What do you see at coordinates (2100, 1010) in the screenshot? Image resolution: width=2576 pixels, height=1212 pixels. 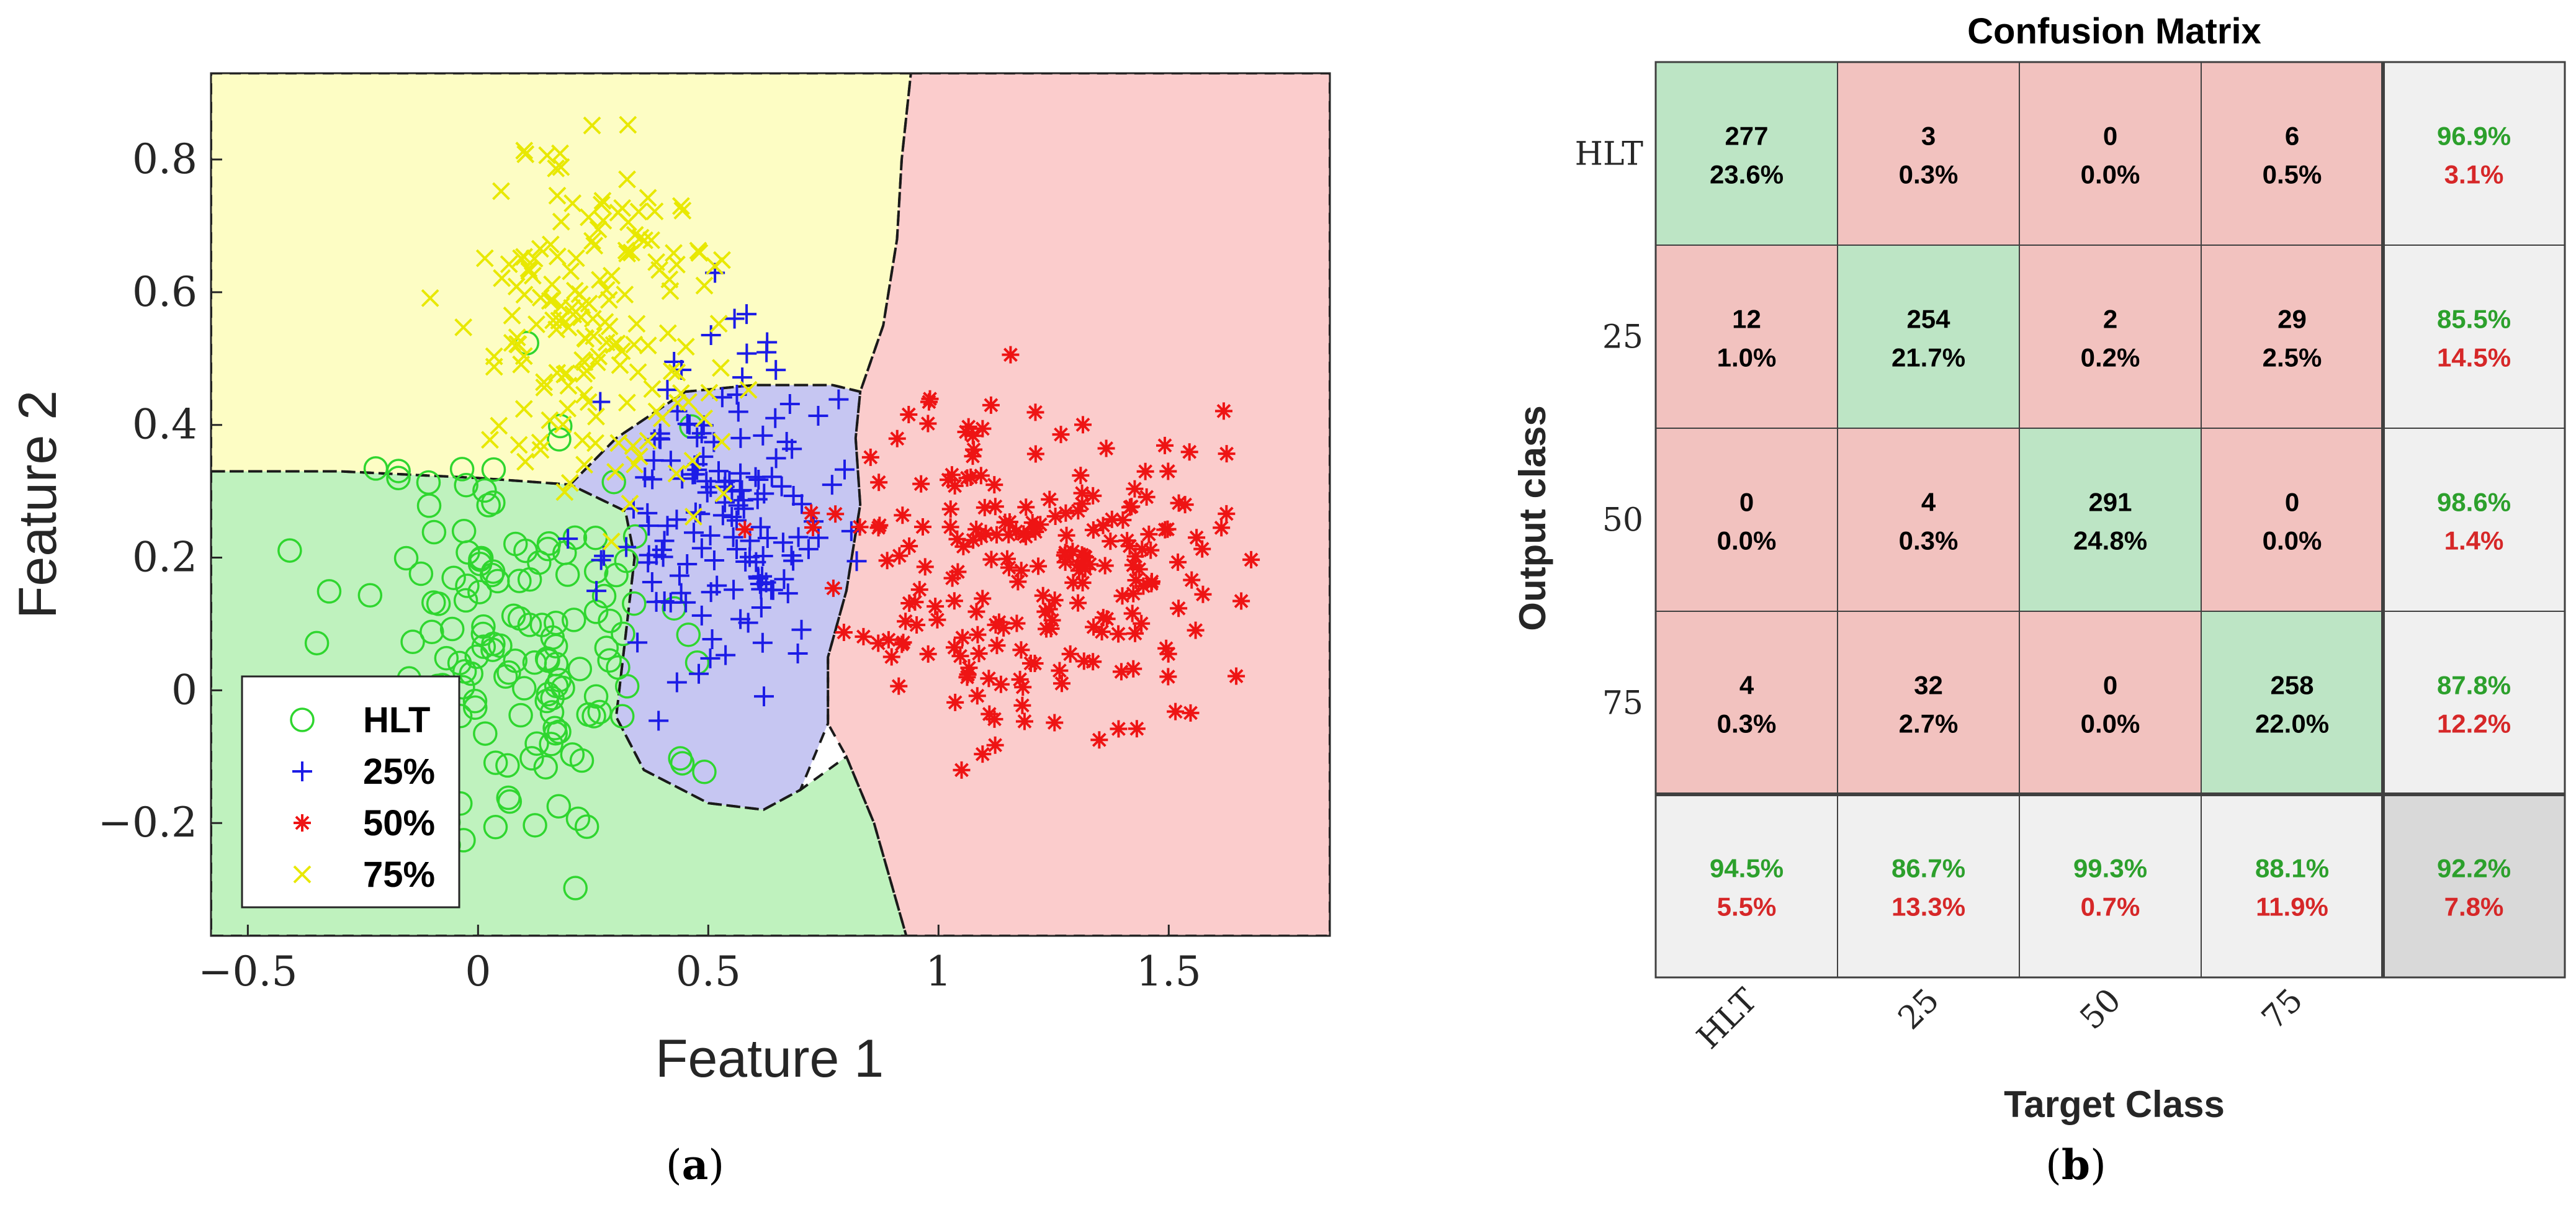 I see `cm-col-label: 50` at bounding box center [2100, 1010].